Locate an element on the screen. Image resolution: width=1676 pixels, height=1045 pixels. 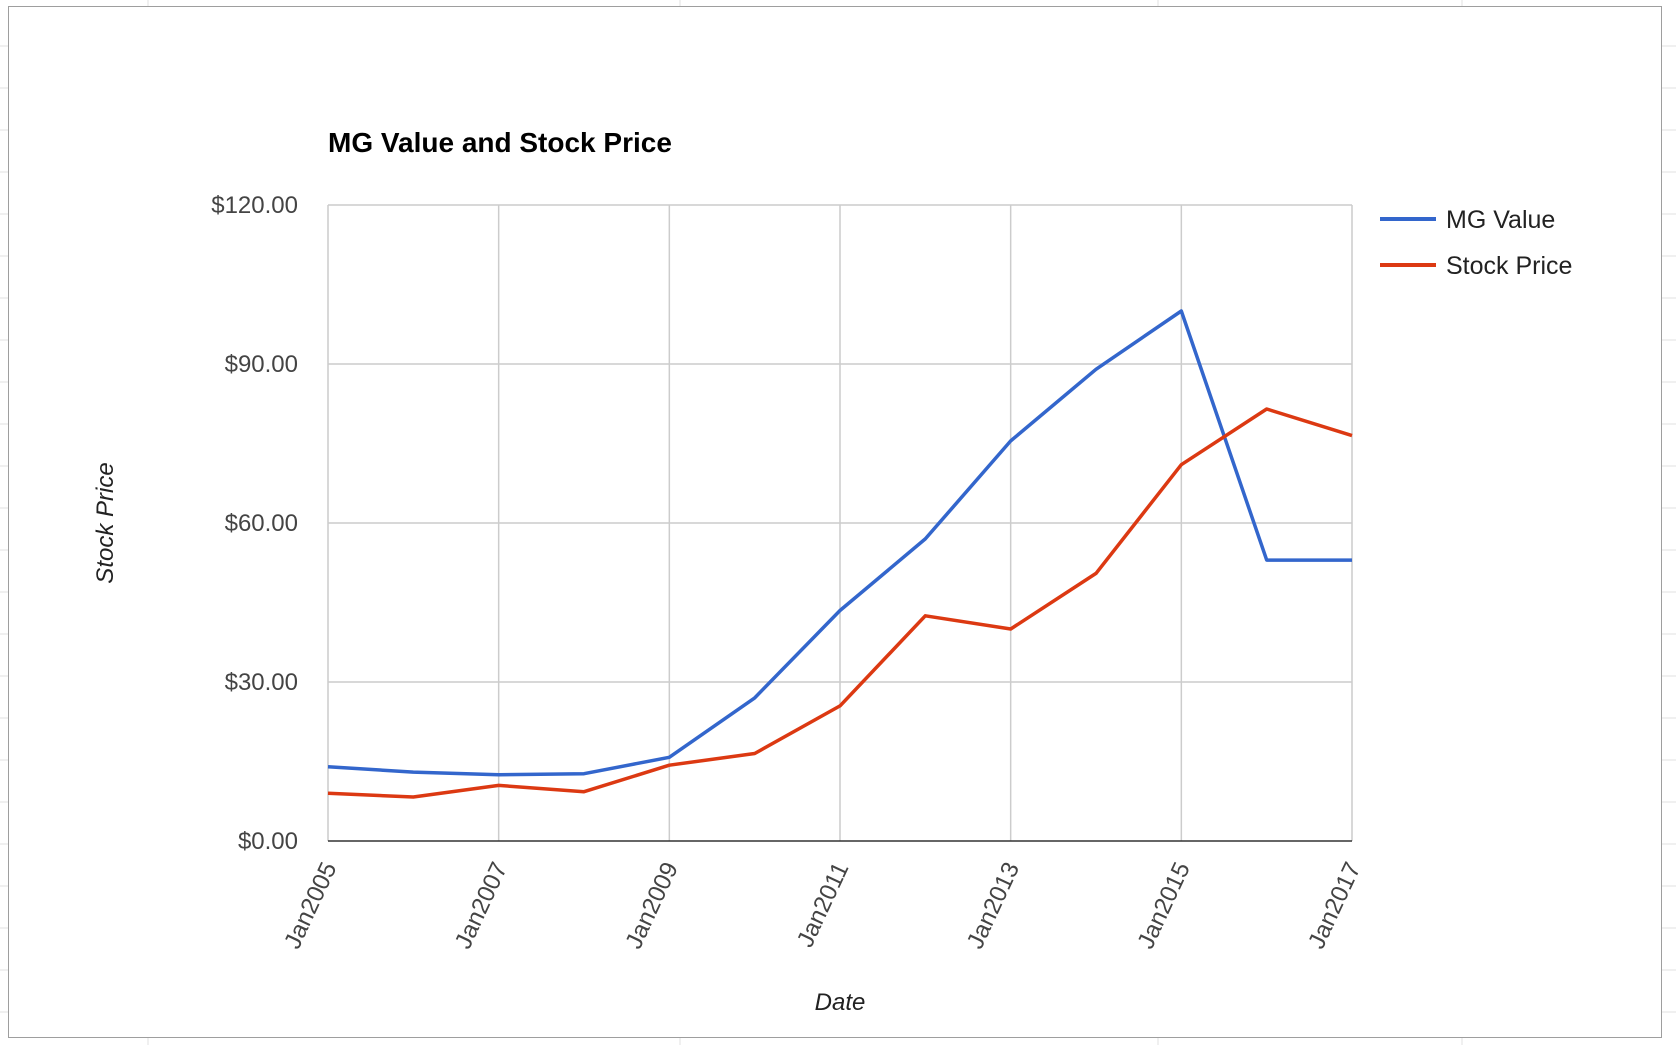
y-tick-label: $0.00 is located at coordinates (268, 841).